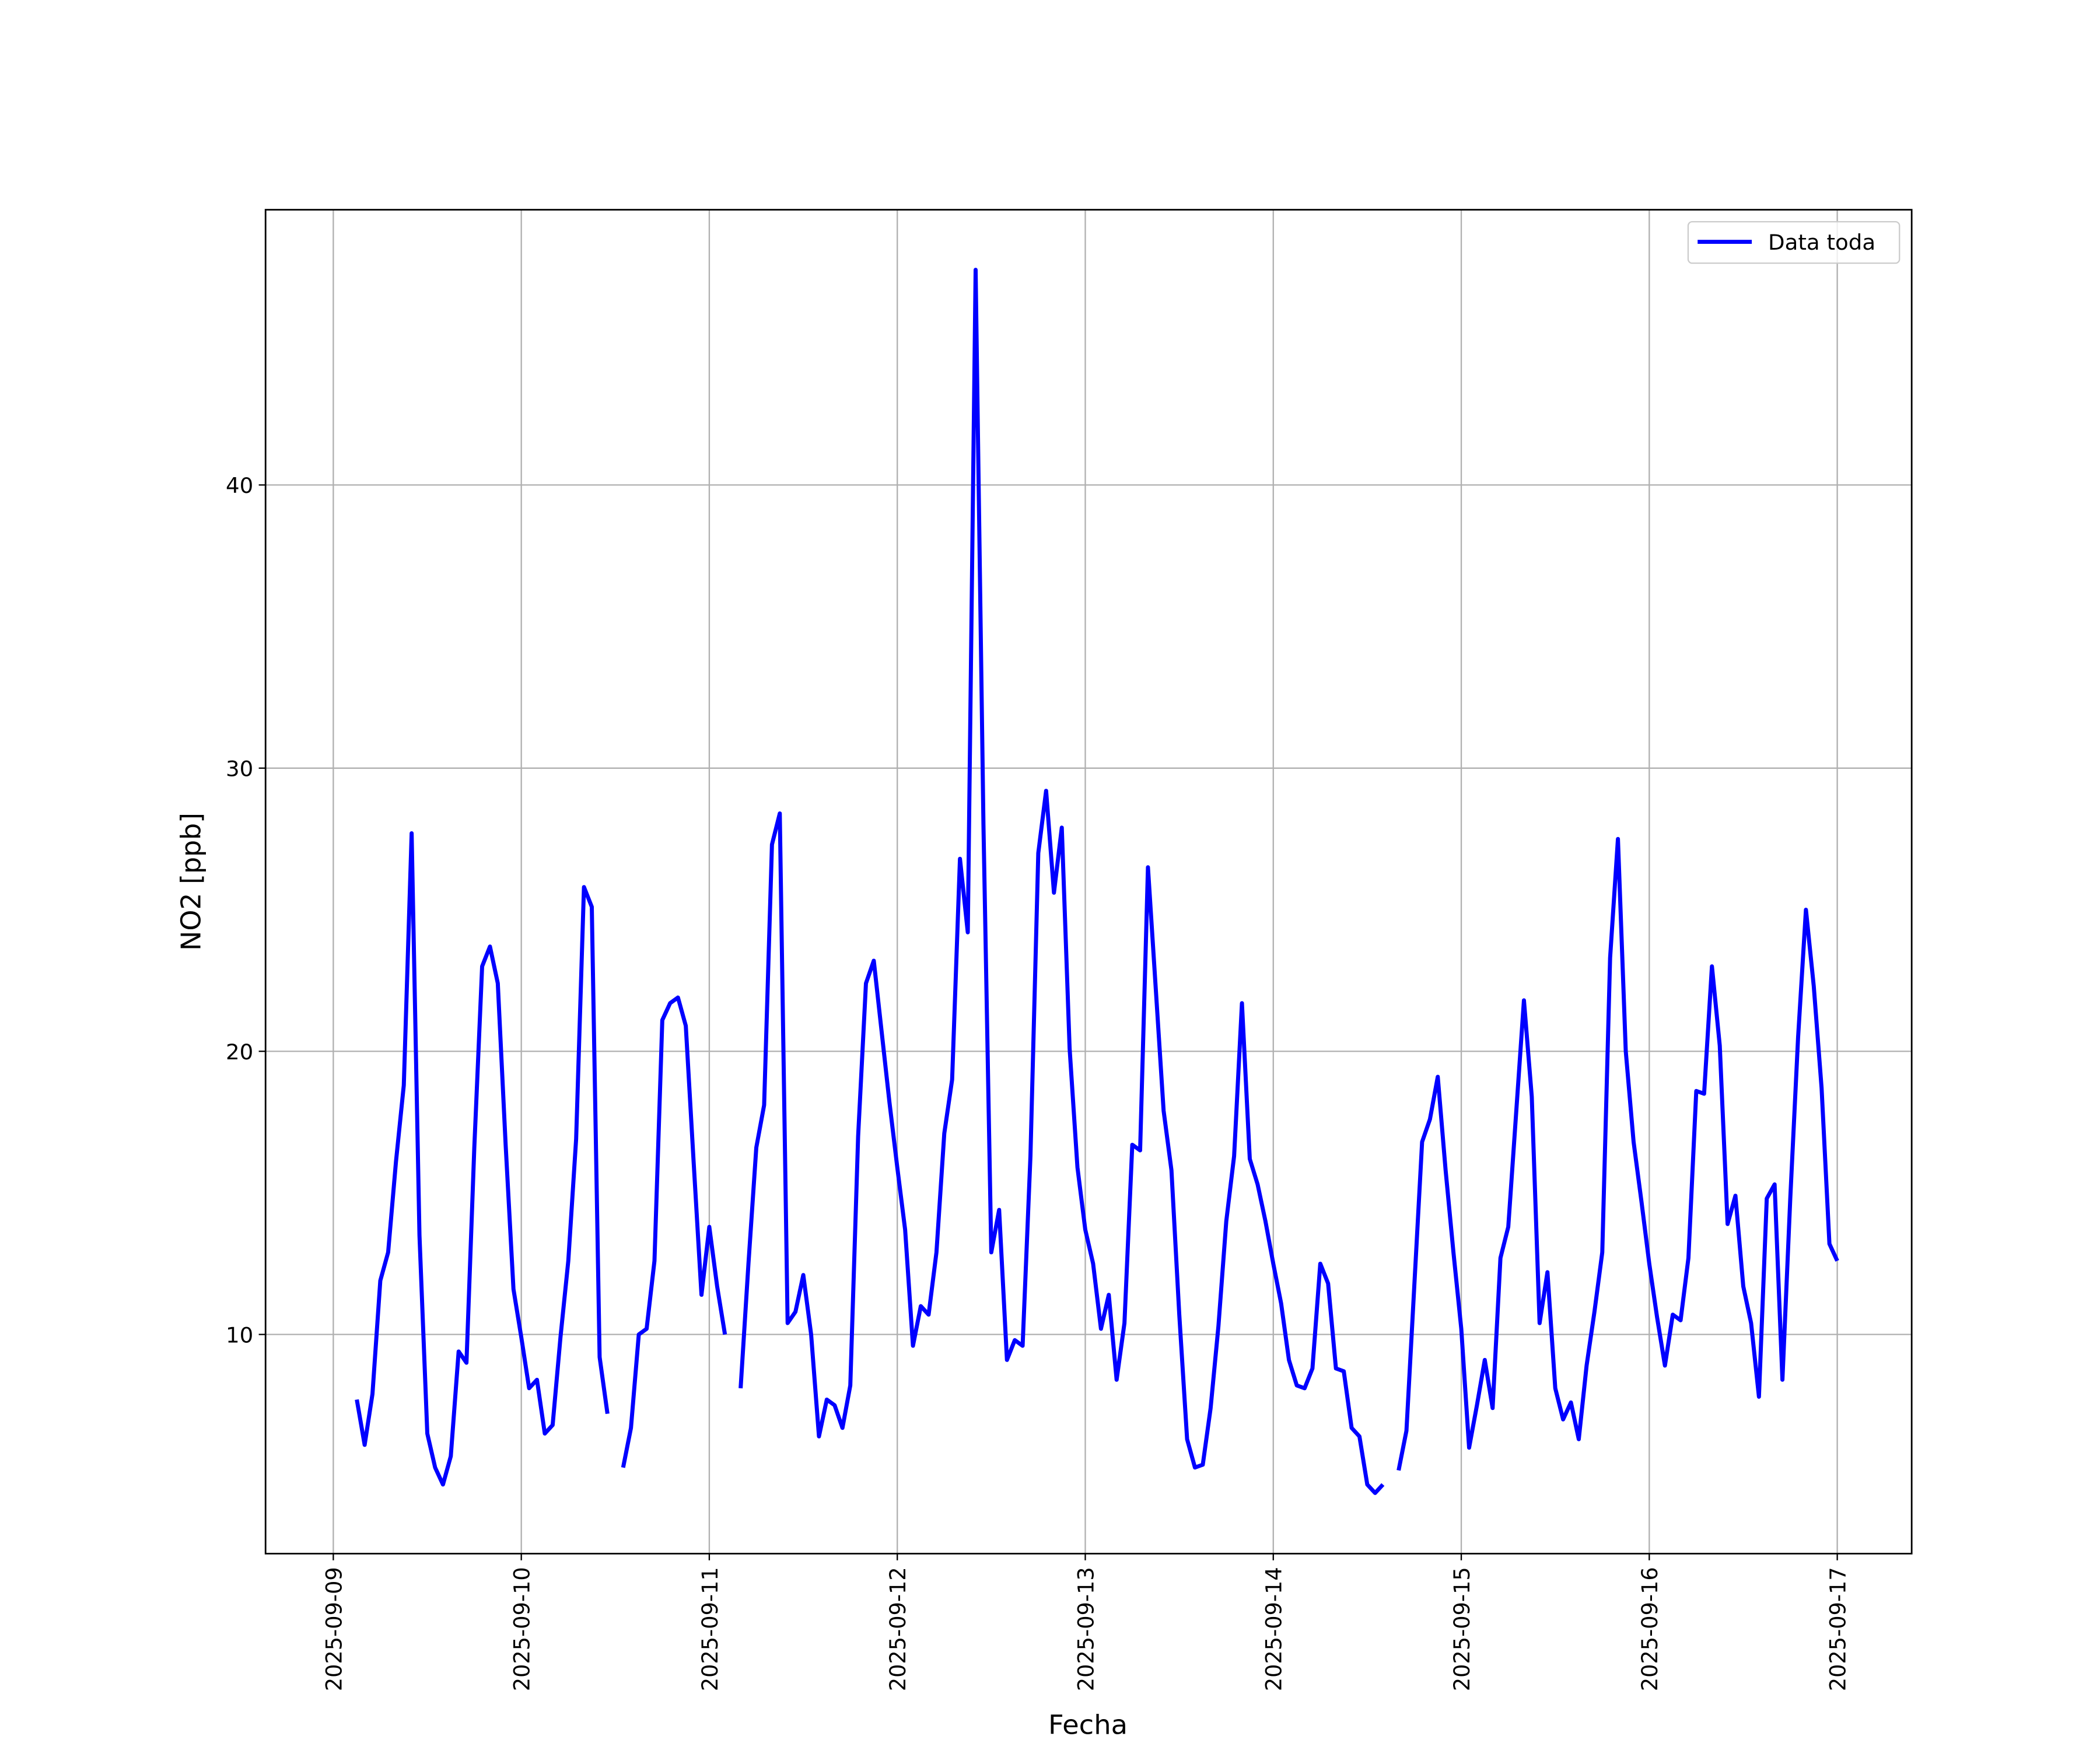  What do you see at coordinates (898, 1629) in the screenshot?
I see `x-tick-label: 2025-09-12` at bounding box center [898, 1629].